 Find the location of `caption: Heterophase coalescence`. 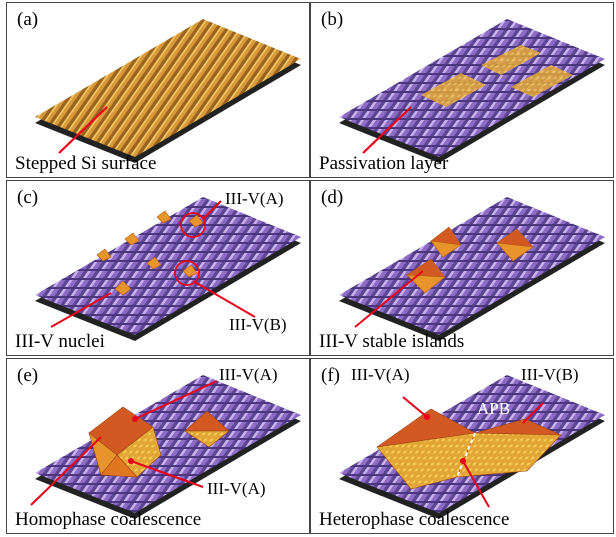

caption: Heterophase coalescence is located at coordinates (414, 519).